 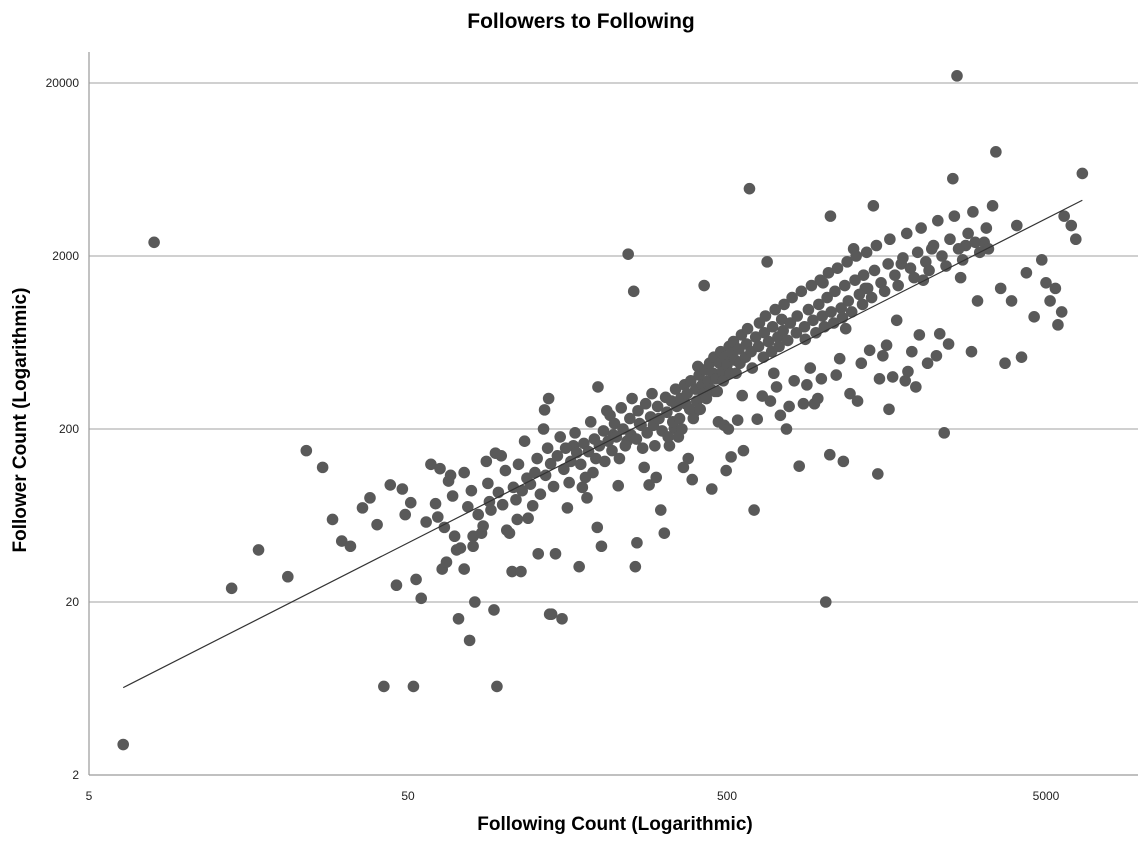 I want to click on chart-title: Followers to Following, so click(x=580, y=21).